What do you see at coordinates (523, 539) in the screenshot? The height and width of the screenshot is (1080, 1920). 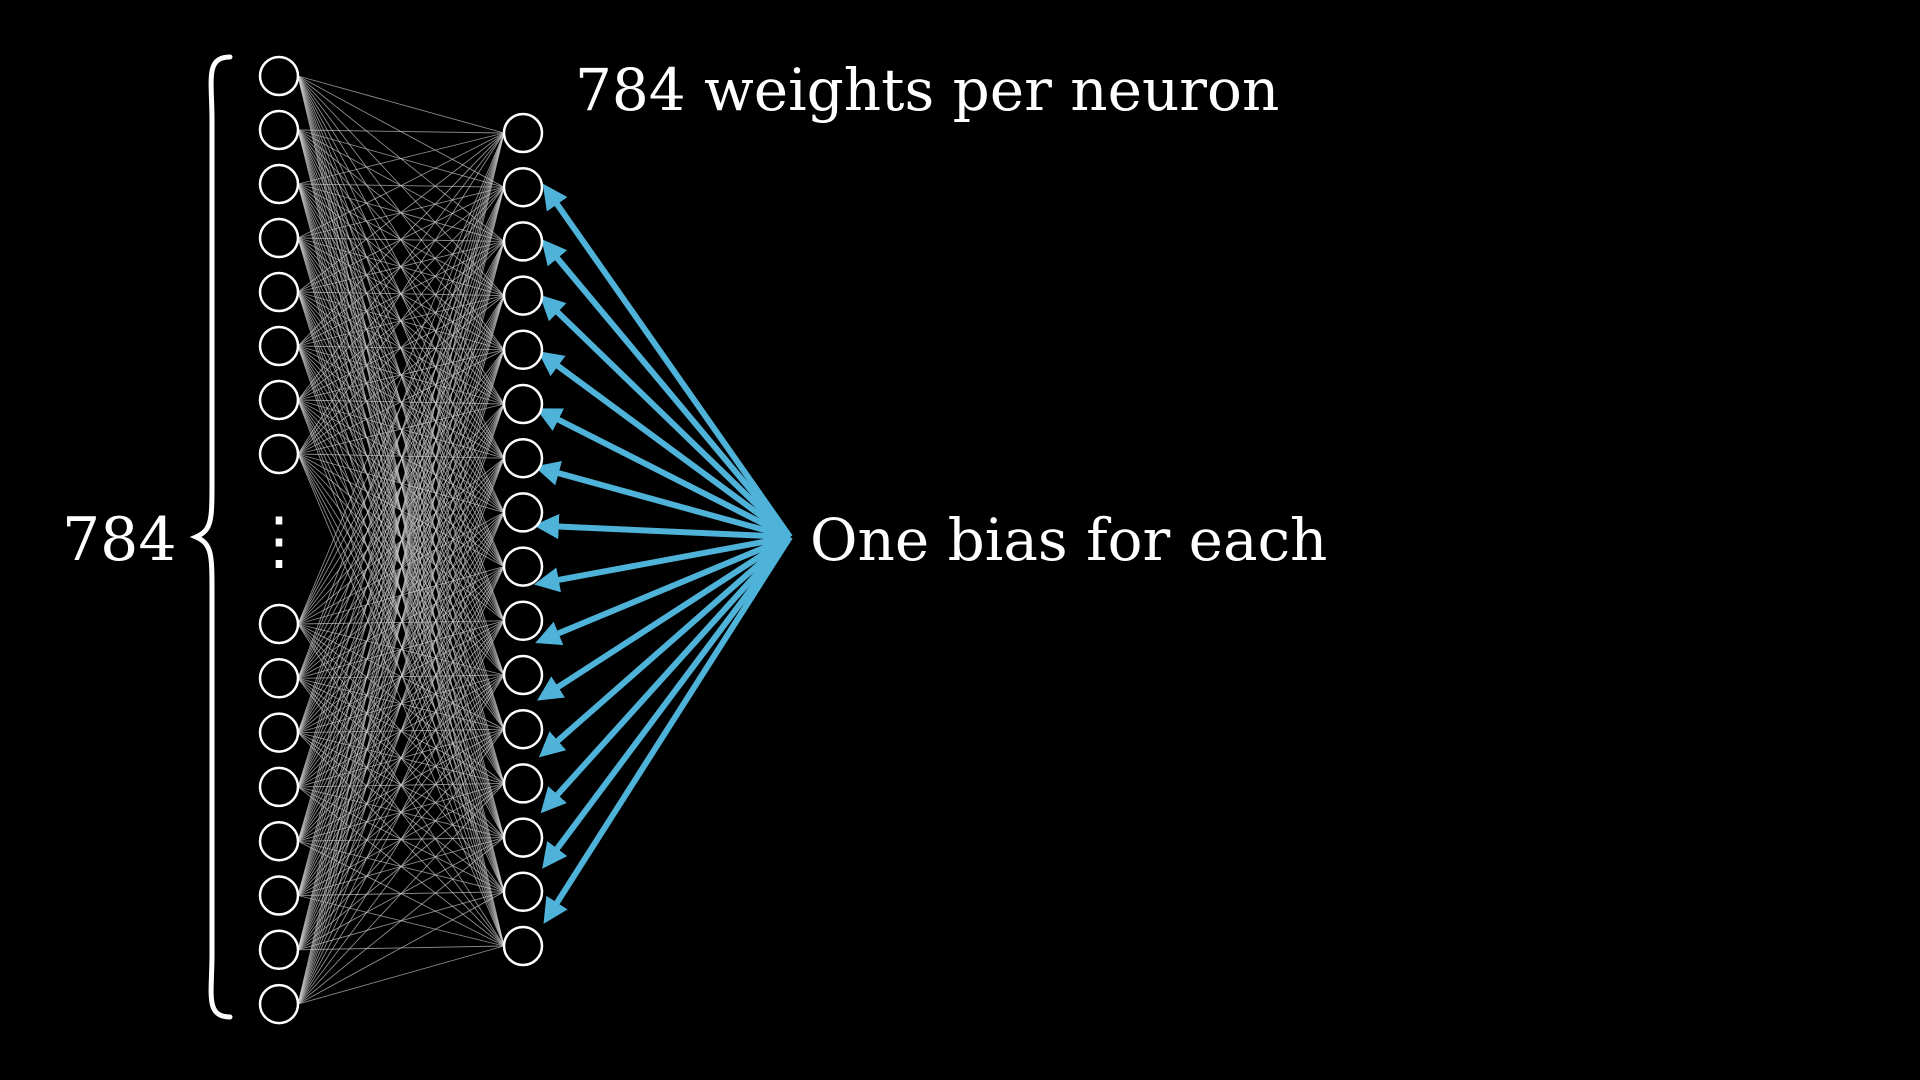 I see `second-layer` at bounding box center [523, 539].